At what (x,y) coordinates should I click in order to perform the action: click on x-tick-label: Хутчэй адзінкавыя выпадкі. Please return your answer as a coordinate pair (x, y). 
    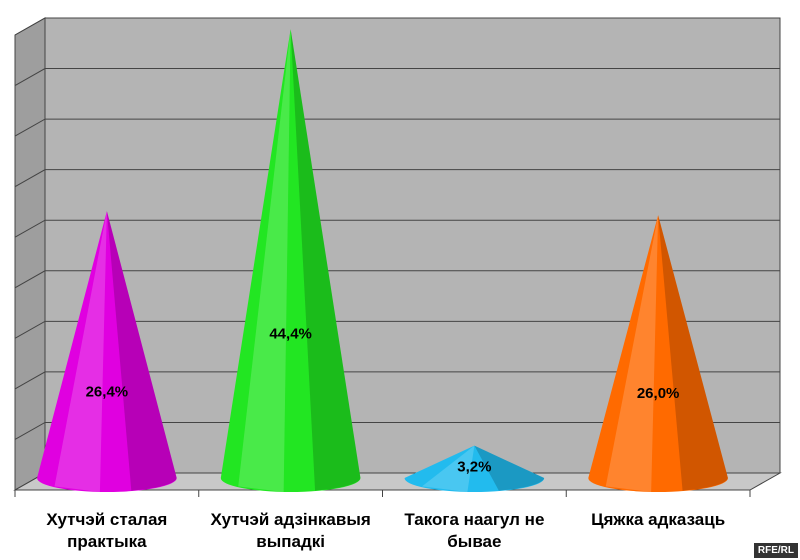
    Looking at the image, I should click on (290, 530).